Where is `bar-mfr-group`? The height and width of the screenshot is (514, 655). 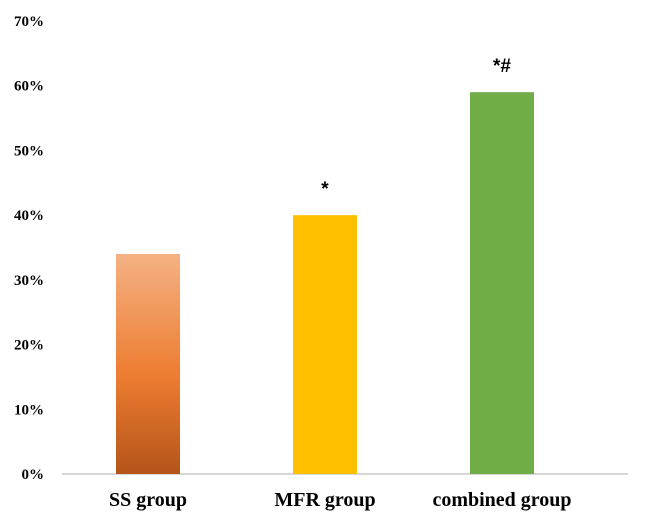 bar-mfr-group is located at coordinates (325, 344).